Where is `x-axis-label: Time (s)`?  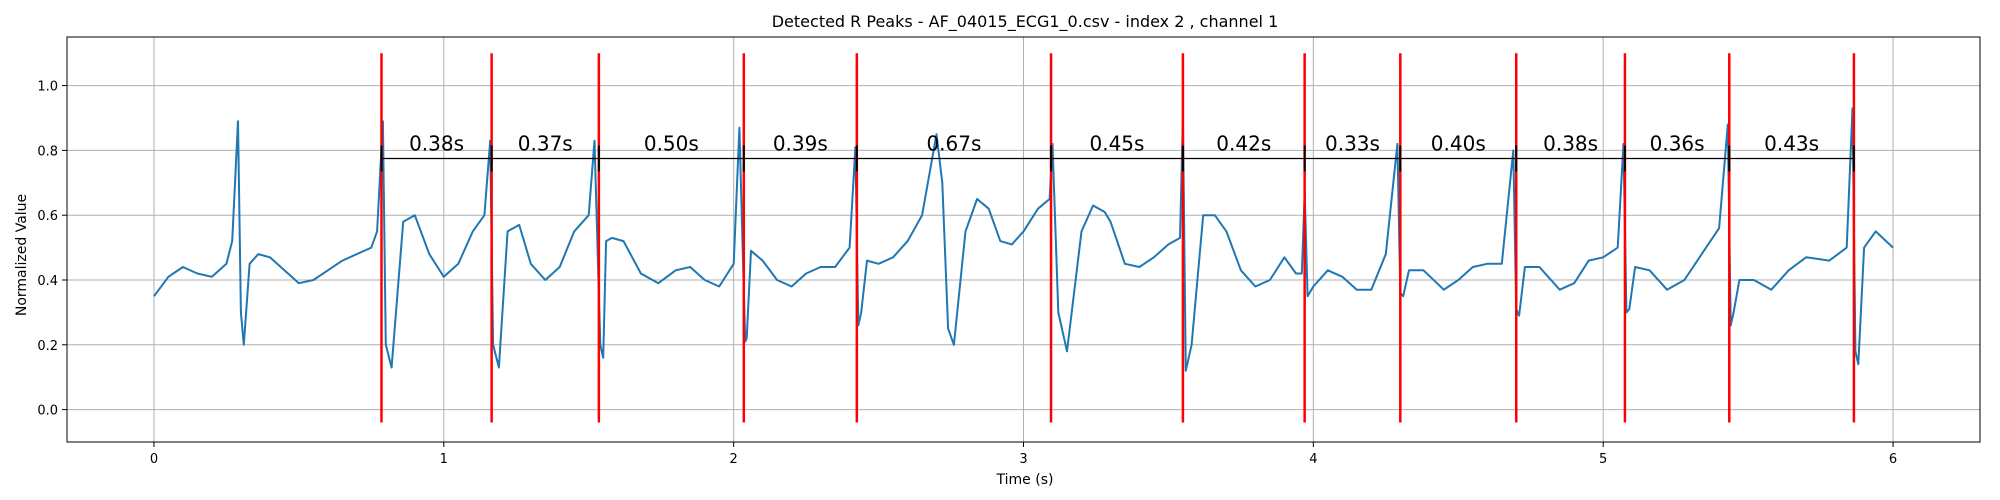
x-axis-label: Time (s) is located at coordinates (1025, 480).